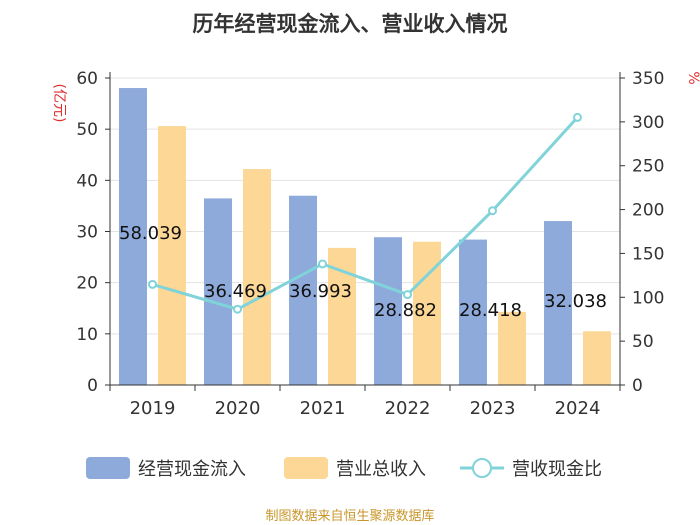  What do you see at coordinates (87, 130) in the screenshot?
I see `left-axis-tick-label: 50` at bounding box center [87, 130].